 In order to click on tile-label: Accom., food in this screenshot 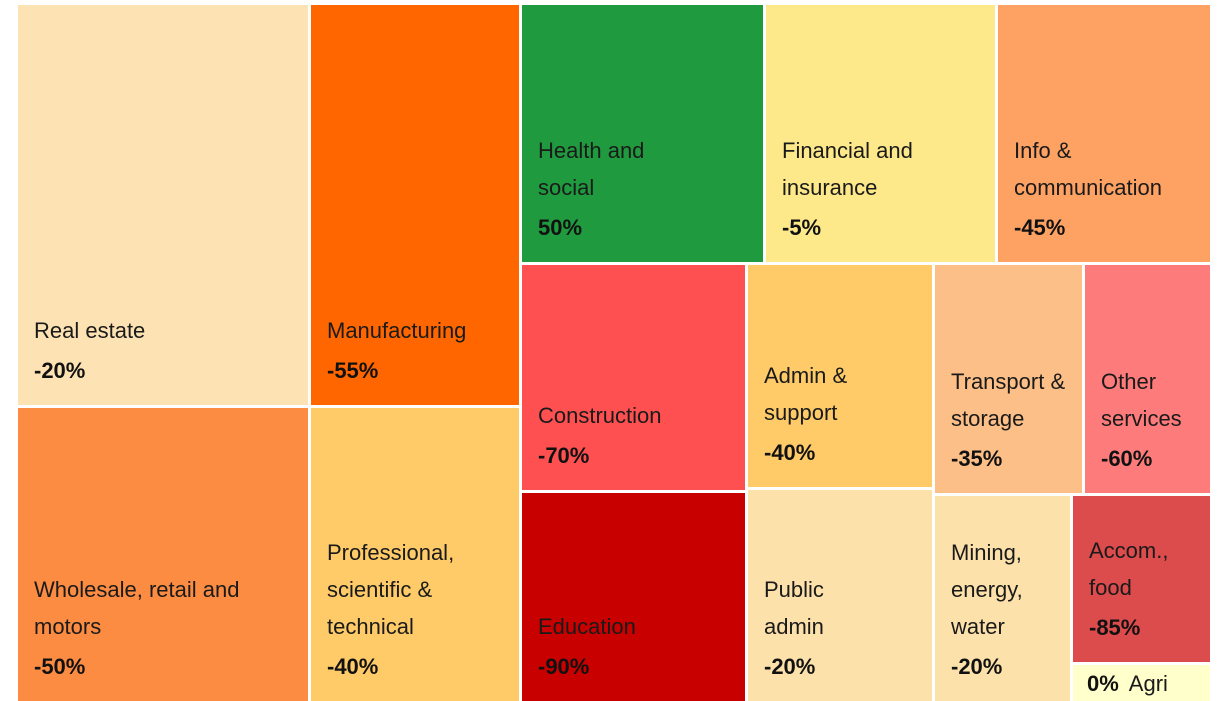, I will do `click(1129, 569)`.